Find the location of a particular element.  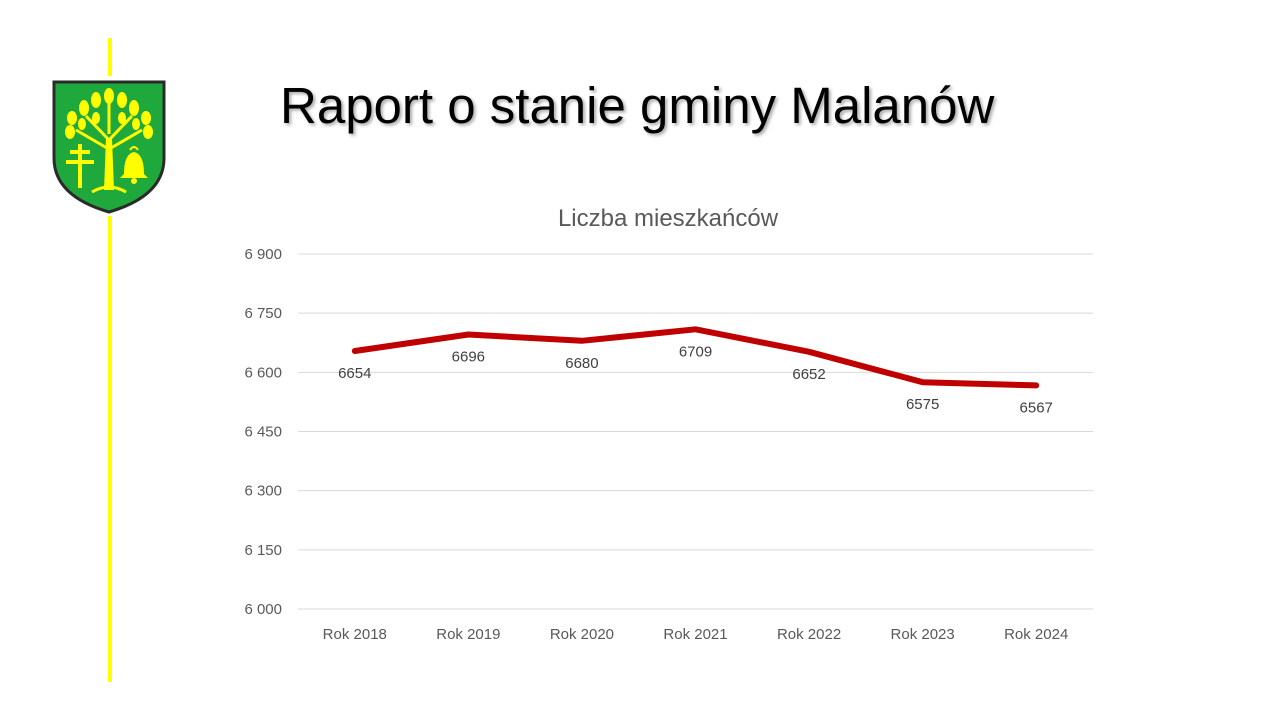

data-label: 6654 is located at coordinates (354, 373).